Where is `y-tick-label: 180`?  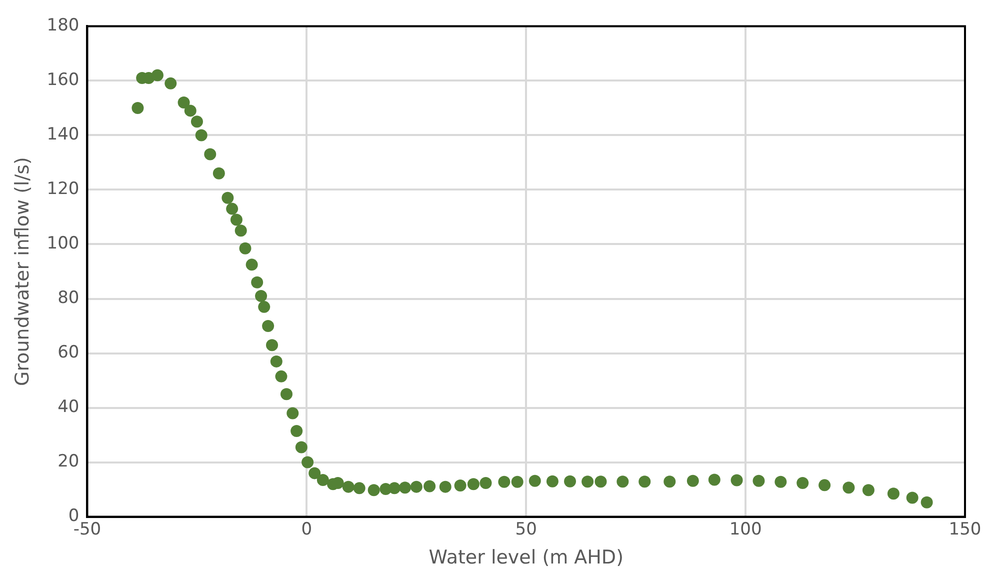 y-tick-label: 180 is located at coordinates (63, 26).